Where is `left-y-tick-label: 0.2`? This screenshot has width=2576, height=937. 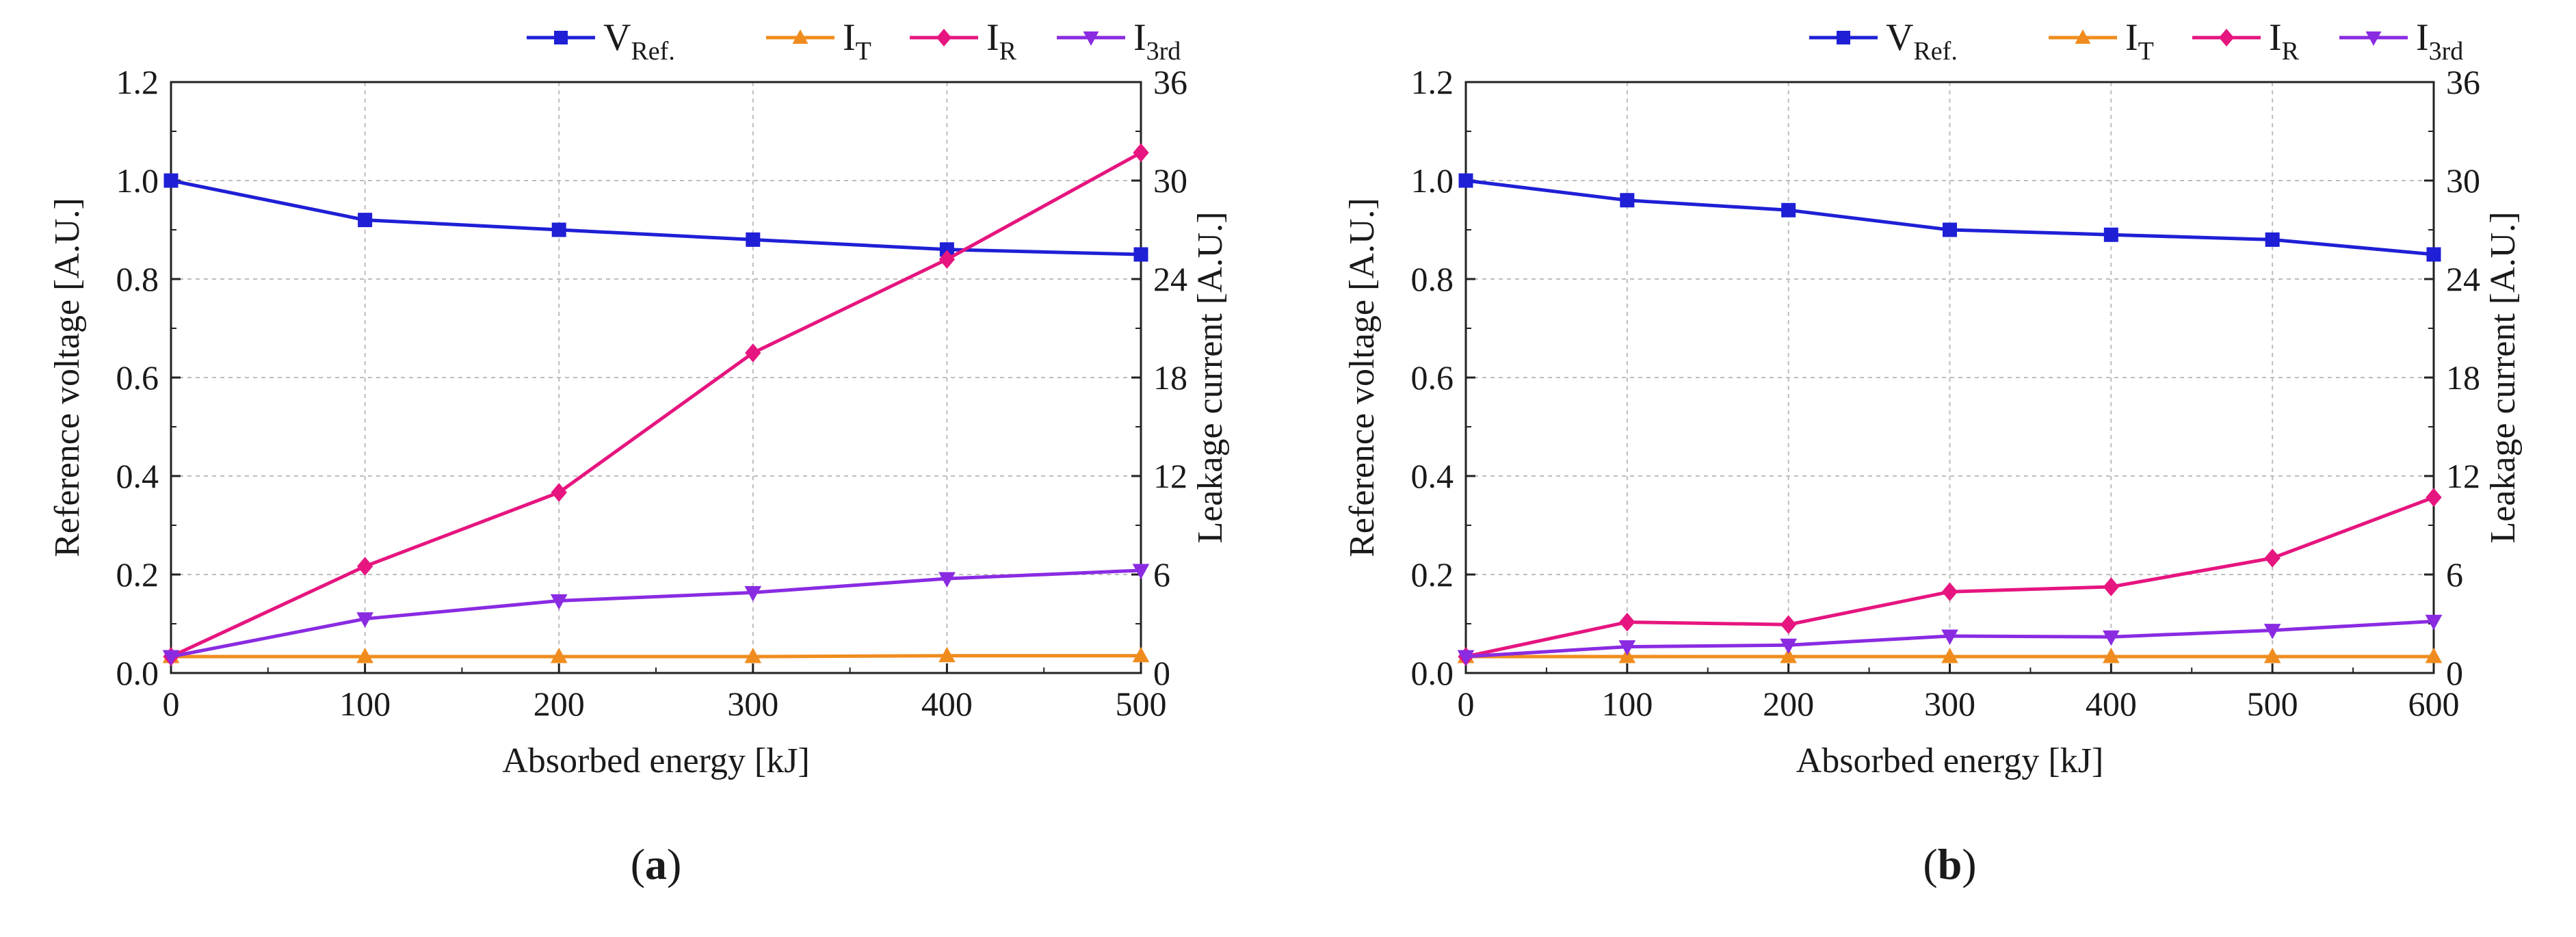
left-y-tick-label: 0.2 is located at coordinates (137, 574).